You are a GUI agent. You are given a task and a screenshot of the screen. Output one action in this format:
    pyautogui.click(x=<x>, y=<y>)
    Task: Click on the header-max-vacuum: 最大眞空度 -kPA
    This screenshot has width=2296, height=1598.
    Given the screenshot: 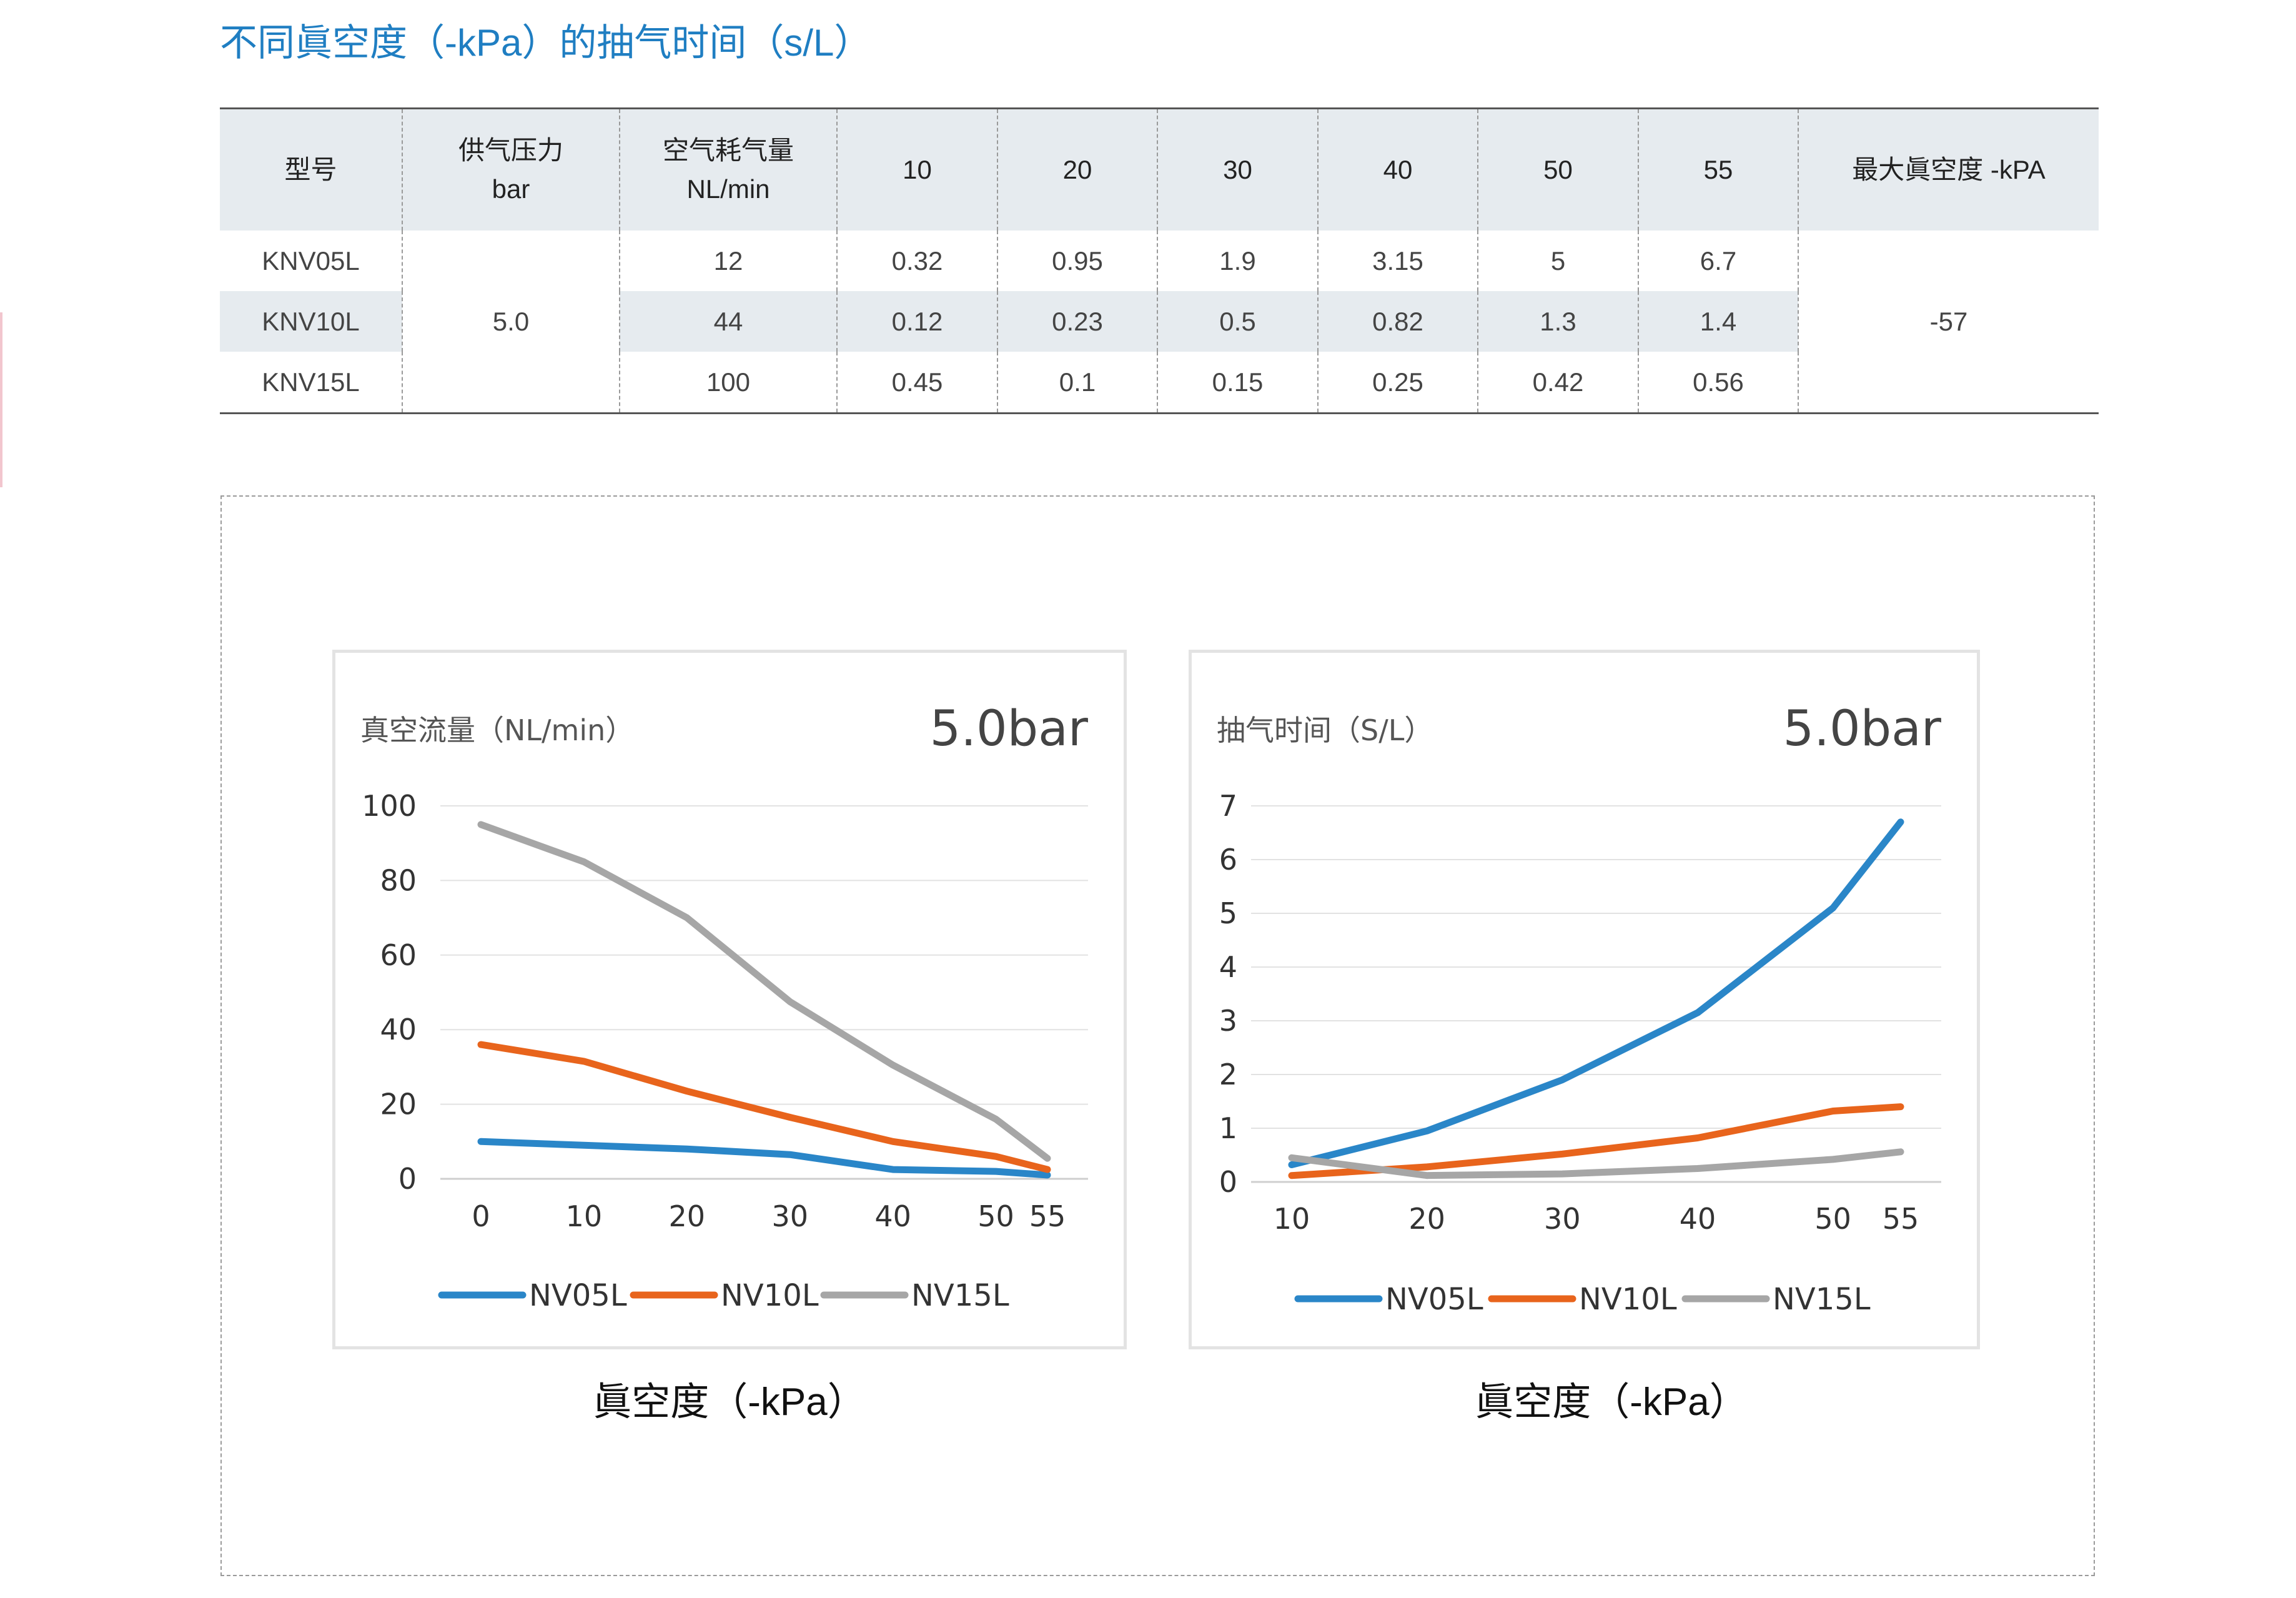 What is the action you would take?
    pyautogui.click(x=1948, y=169)
    